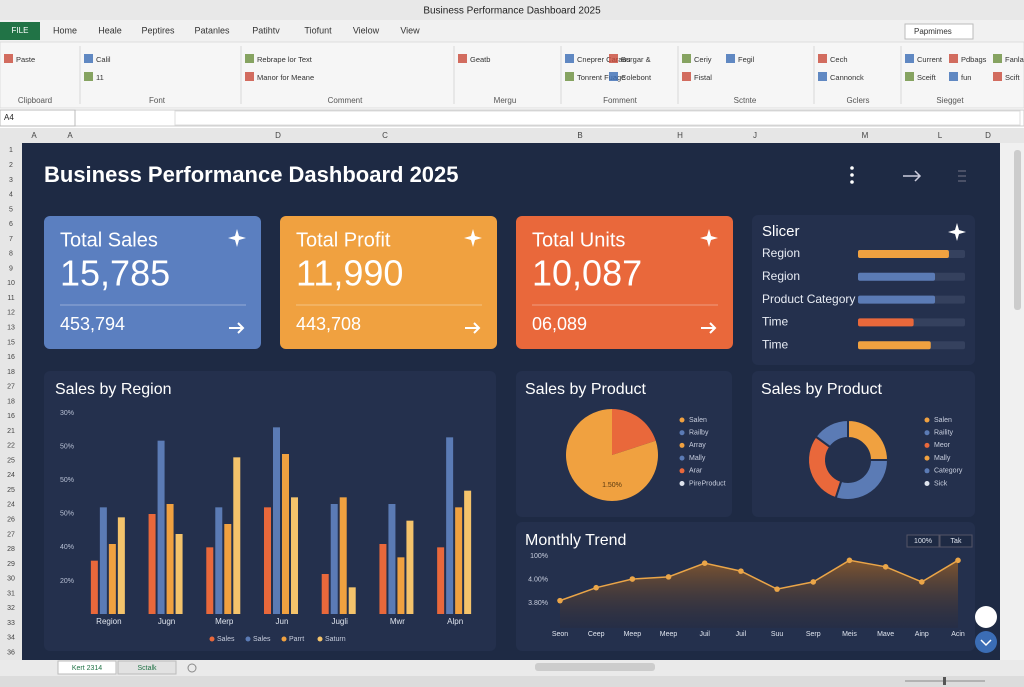  Describe the element at coordinates (282, 621) in the screenshot. I see `x-tick-label: Jun` at that location.